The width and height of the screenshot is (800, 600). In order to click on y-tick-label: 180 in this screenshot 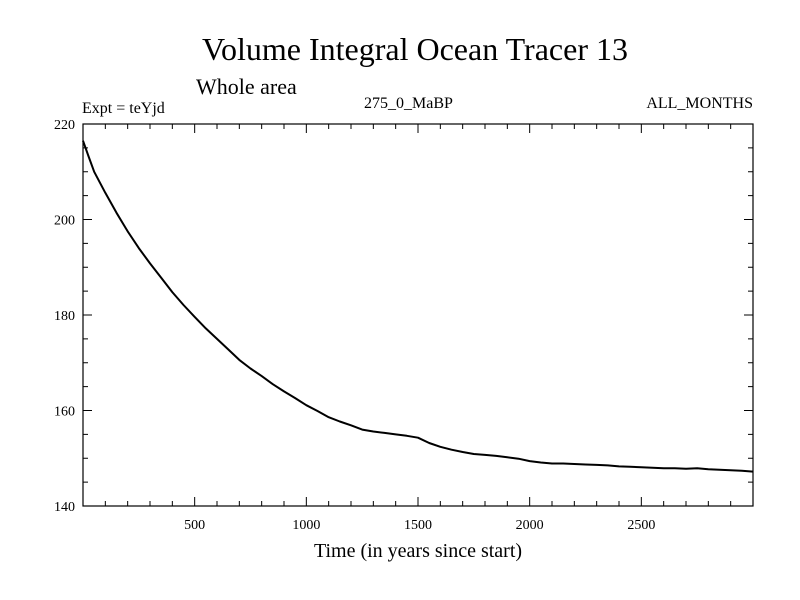, I will do `click(64, 316)`.